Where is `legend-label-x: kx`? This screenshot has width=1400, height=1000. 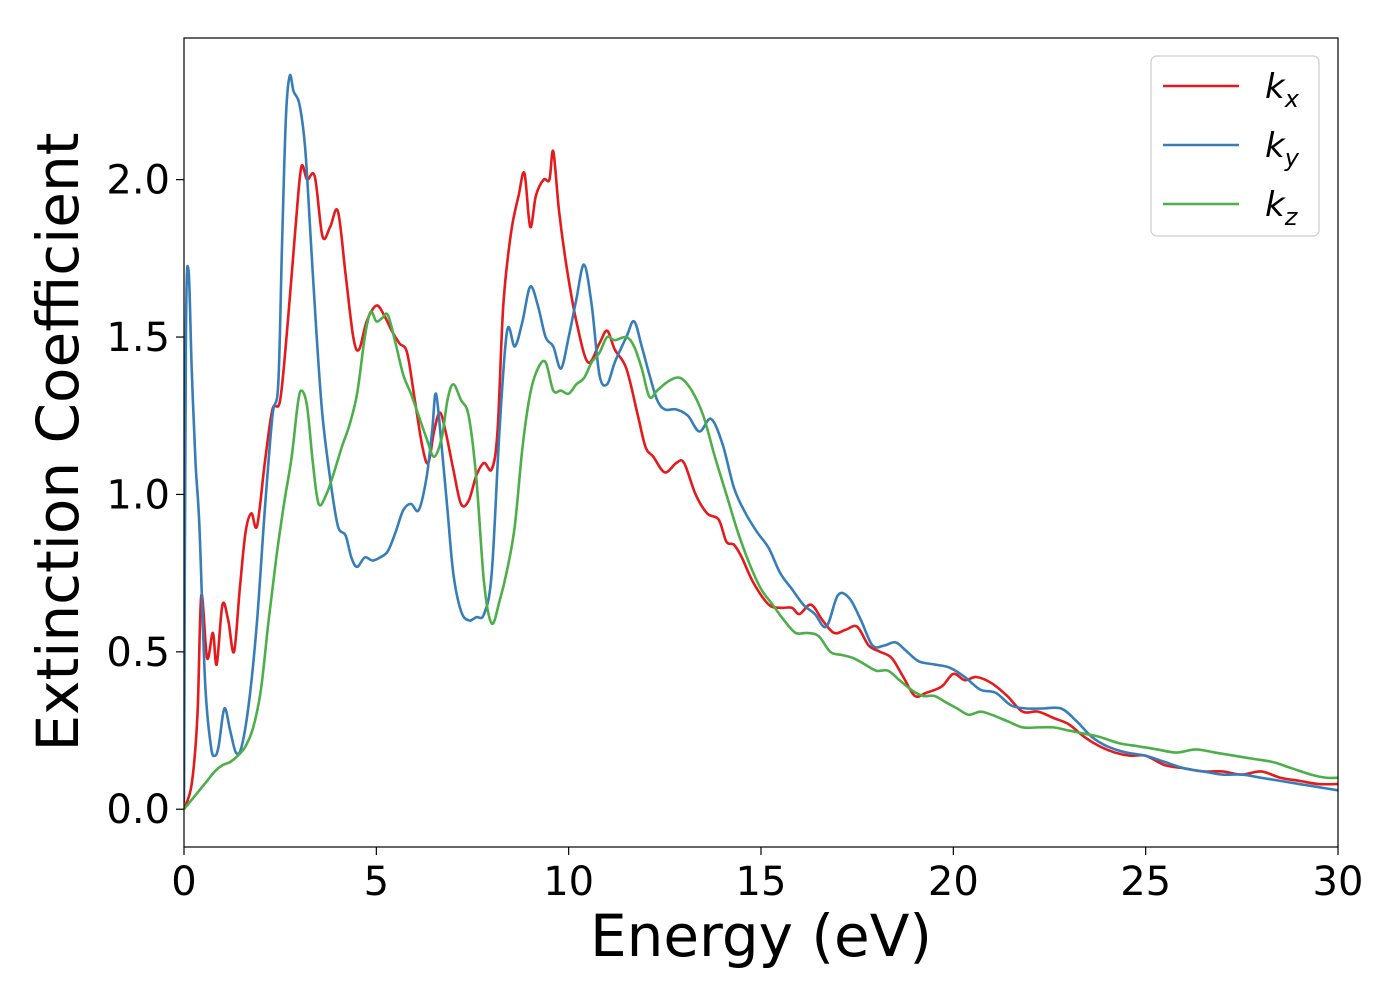
legend-label-x: kx is located at coordinates (1282, 90).